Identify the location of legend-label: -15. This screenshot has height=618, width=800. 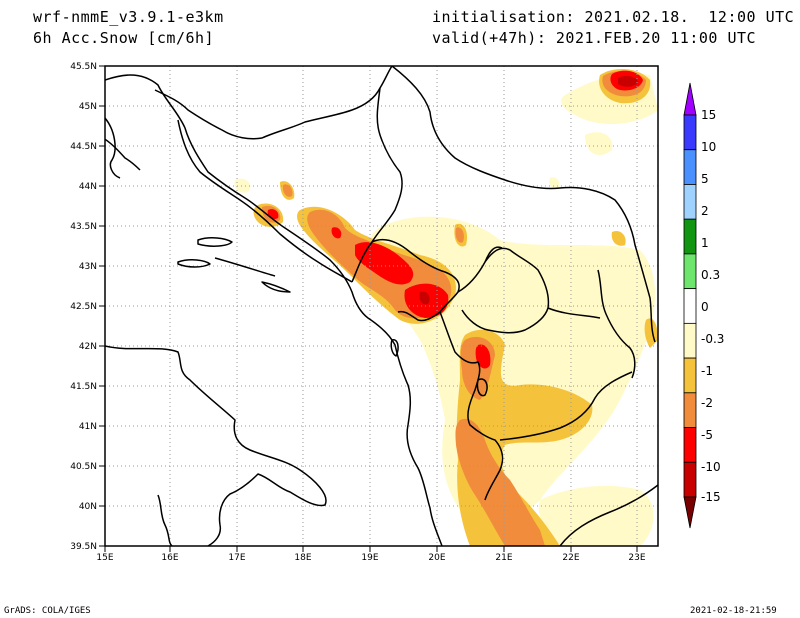
(711, 497).